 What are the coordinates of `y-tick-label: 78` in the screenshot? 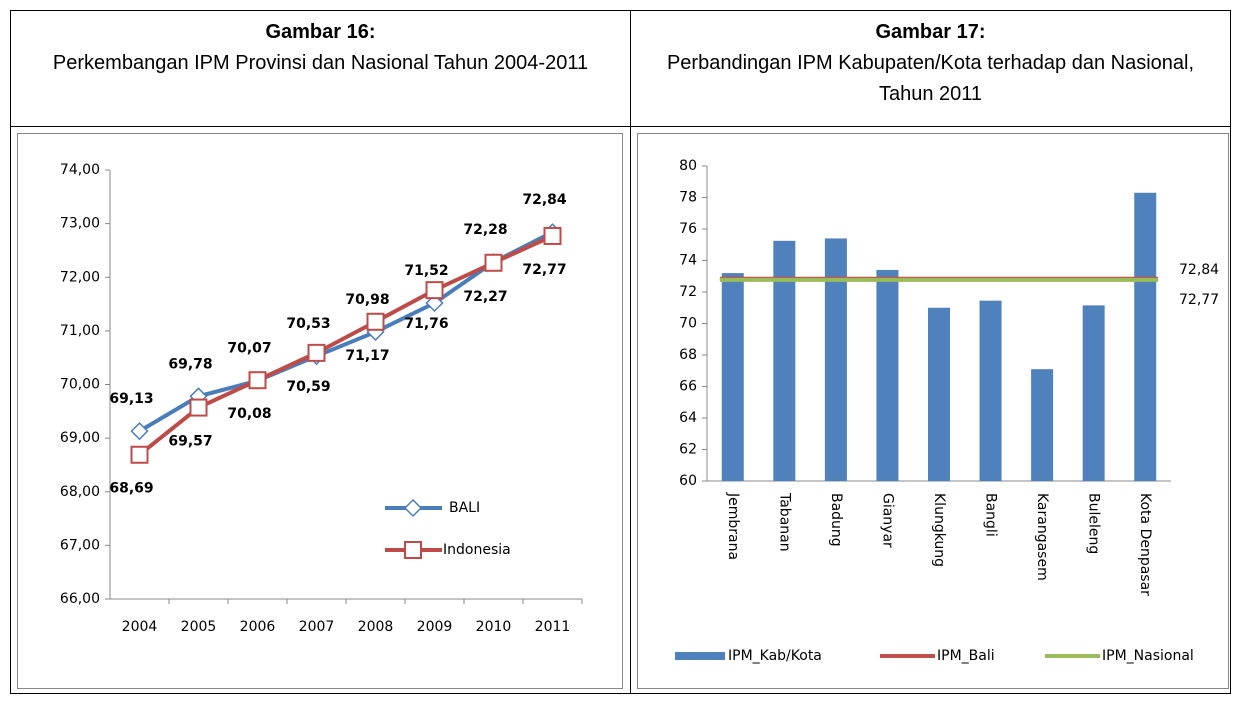 It's located at (688, 198).